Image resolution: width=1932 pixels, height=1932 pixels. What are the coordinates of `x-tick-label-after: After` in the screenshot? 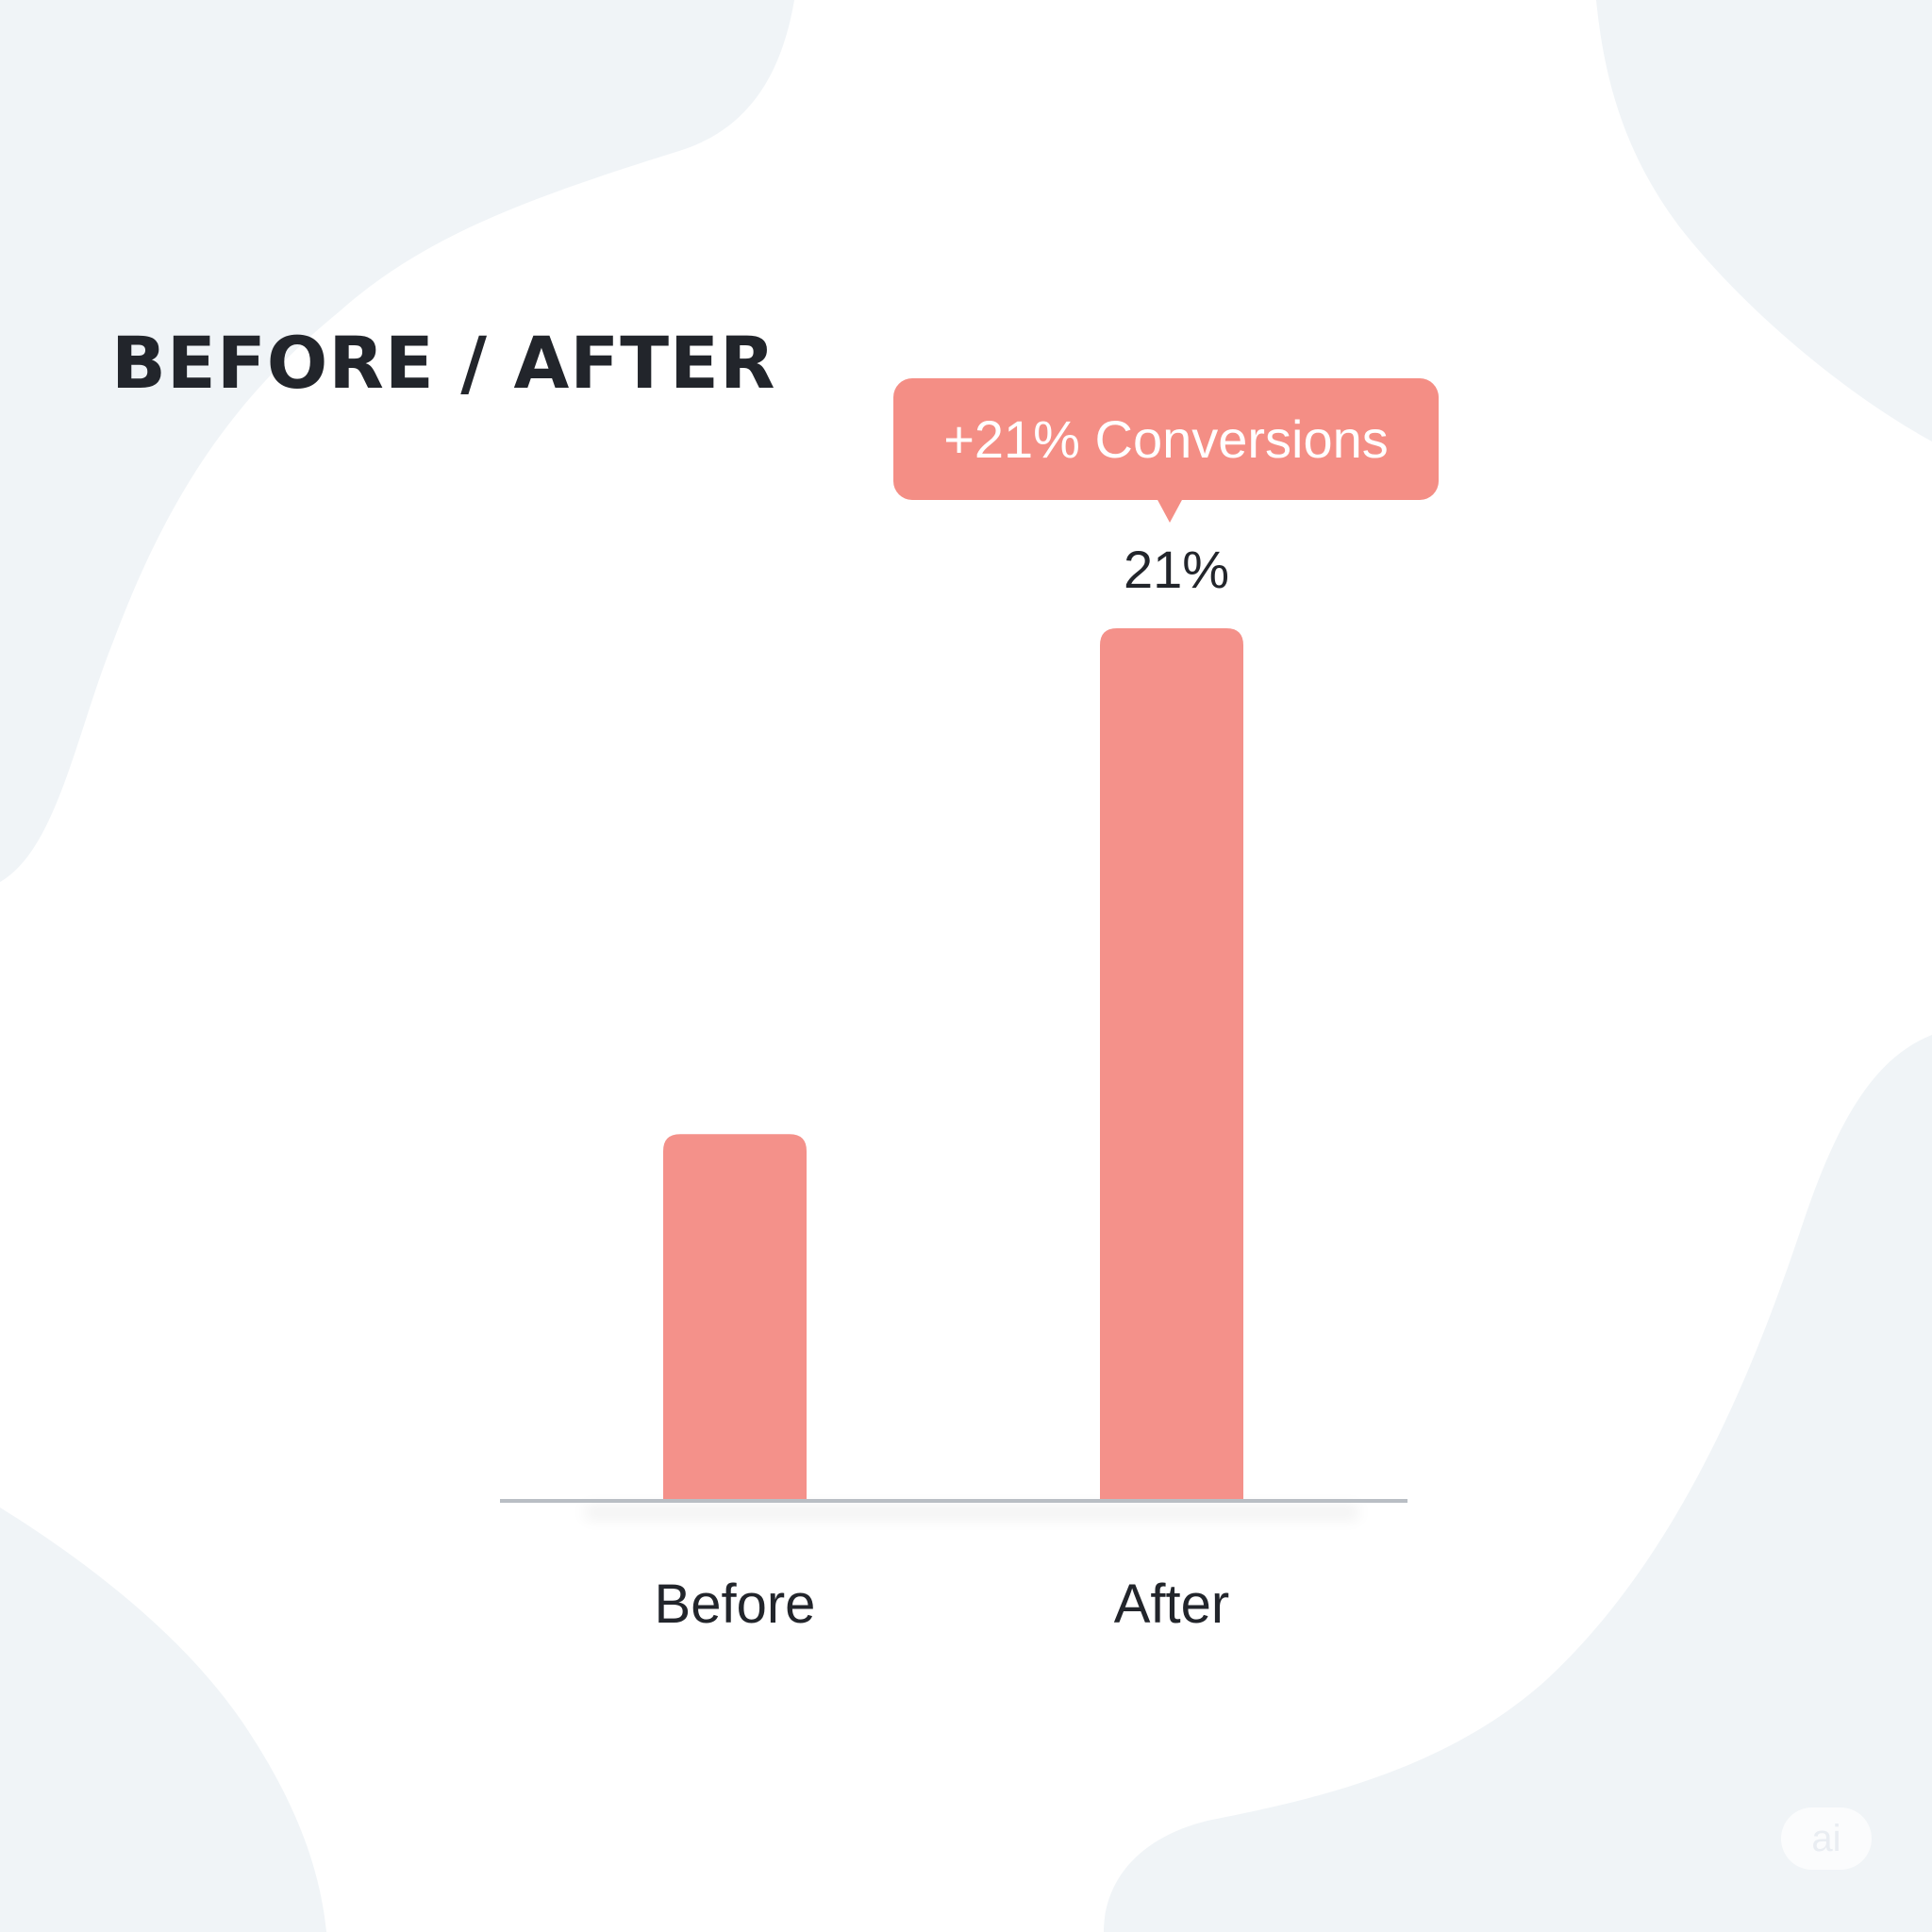 It's located at (1172, 1604).